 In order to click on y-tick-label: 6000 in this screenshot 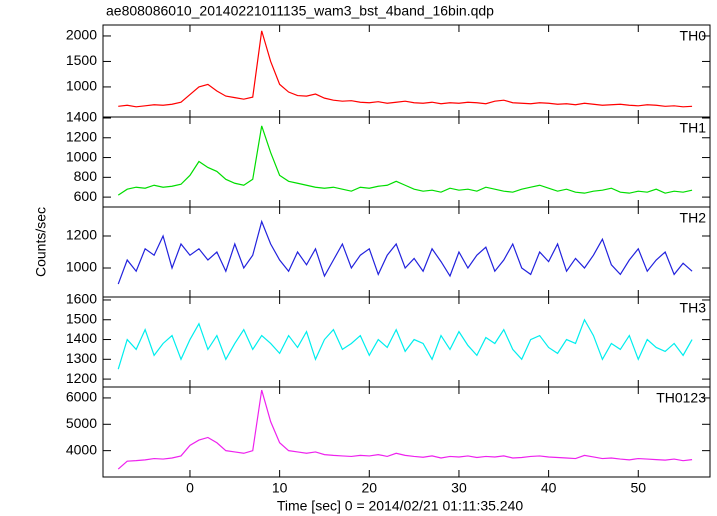, I will do `click(81, 397)`.